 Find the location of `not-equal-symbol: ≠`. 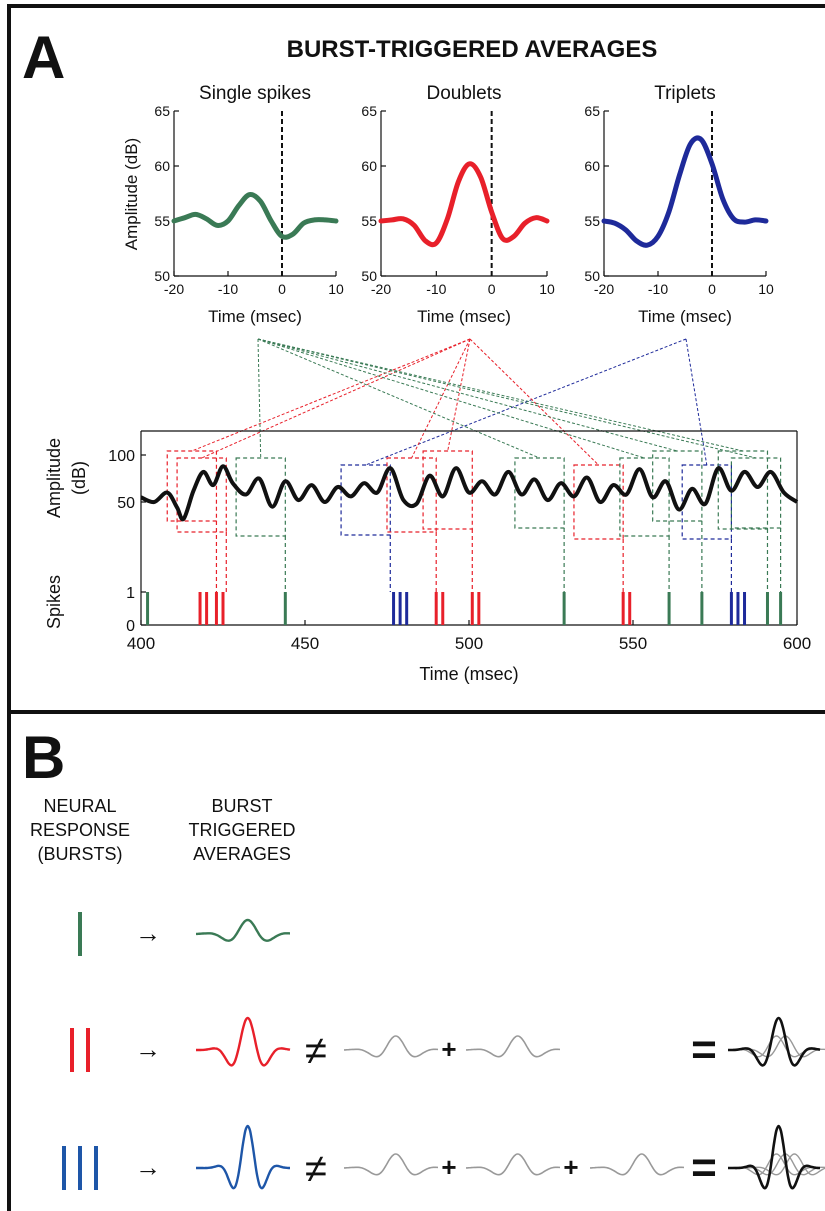

not-equal-symbol: ≠ is located at coordinates (316, 1169).